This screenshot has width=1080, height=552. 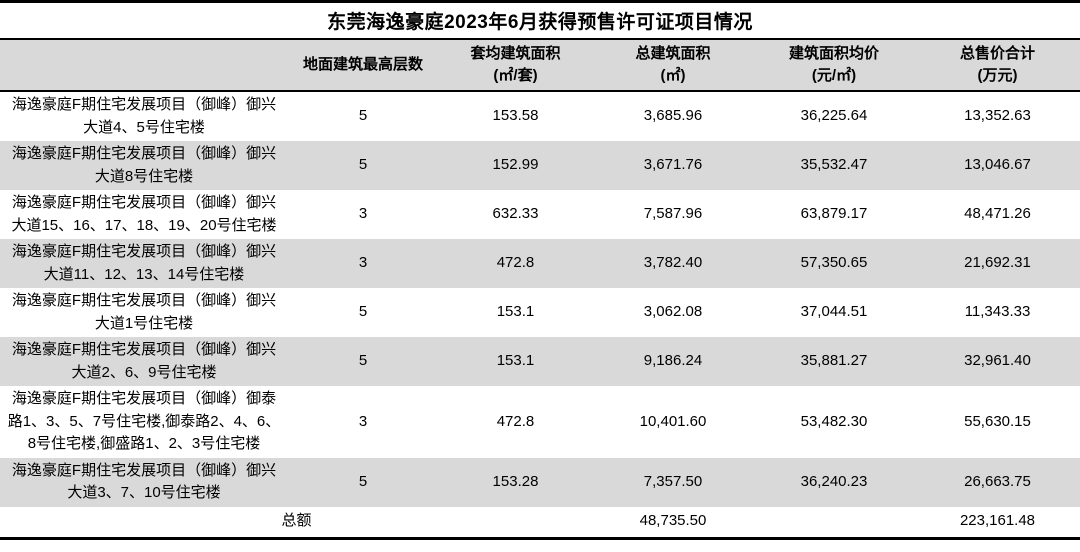 What do you see at coordinates (833, 53) in the screenshot?
I see `header-unit-price-label: 建筑面积均价` at bounding box center [833, 53].